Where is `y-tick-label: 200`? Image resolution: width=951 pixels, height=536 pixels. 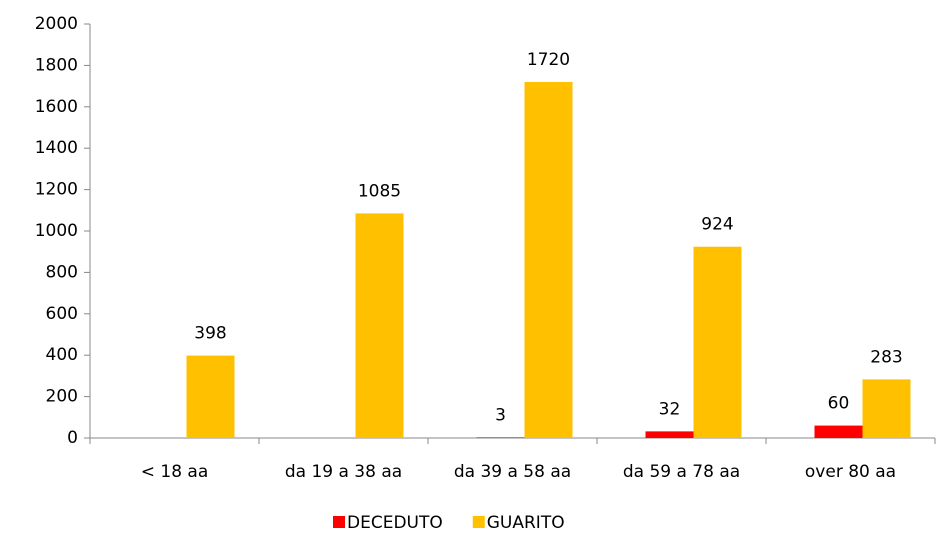 y-tick-label: 200 is located at coordinates (62, 397).